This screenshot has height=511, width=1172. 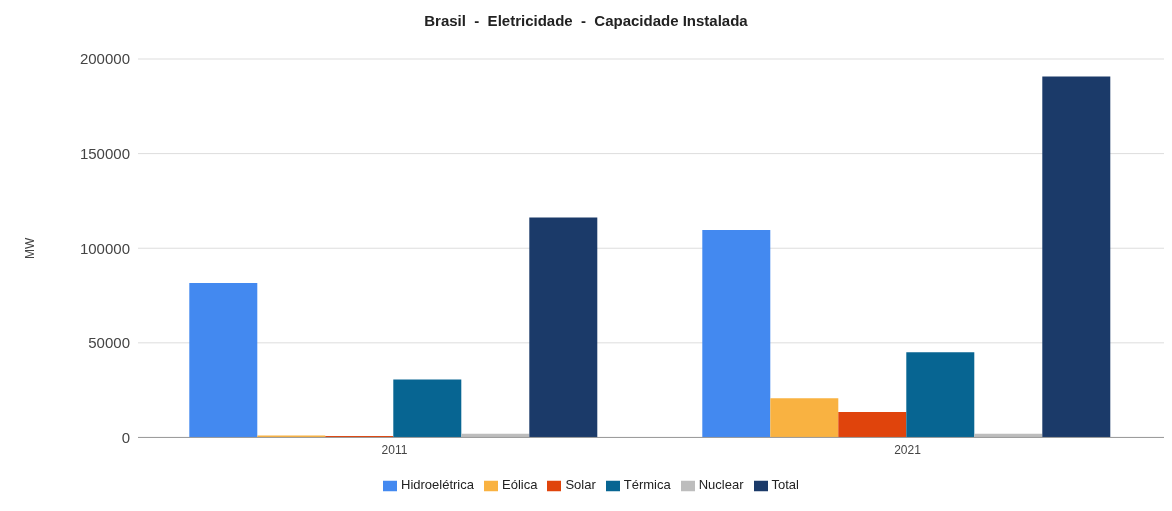 What do you see at coordinates (785, 485) in the screenshot?
I see `legend-label: Total` at bounding box center [785, 485].